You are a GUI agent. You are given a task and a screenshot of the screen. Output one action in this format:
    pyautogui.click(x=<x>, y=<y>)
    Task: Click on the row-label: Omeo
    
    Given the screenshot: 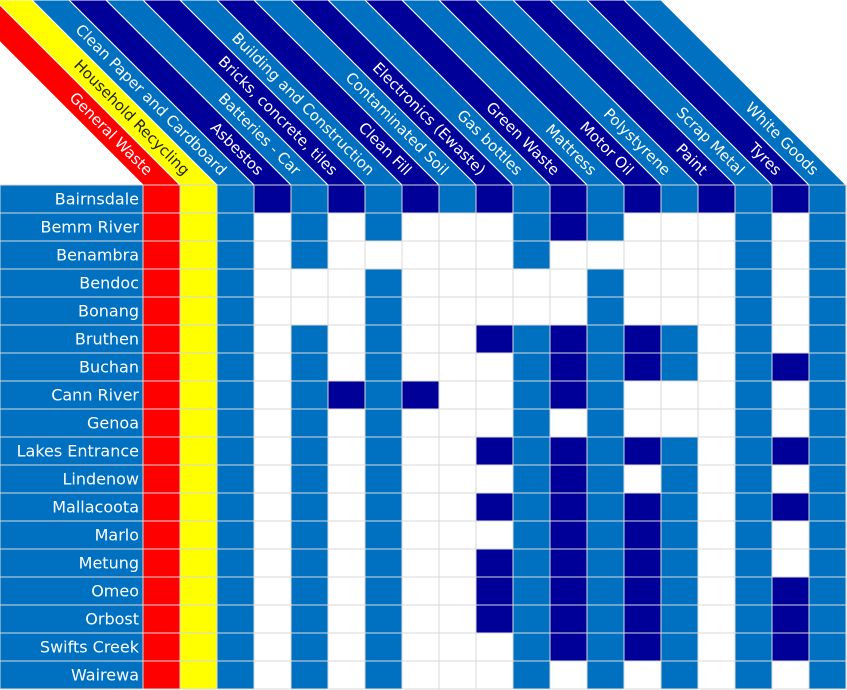 What is the action you would take?
    pyautogui.click(x=115, y=591)
    